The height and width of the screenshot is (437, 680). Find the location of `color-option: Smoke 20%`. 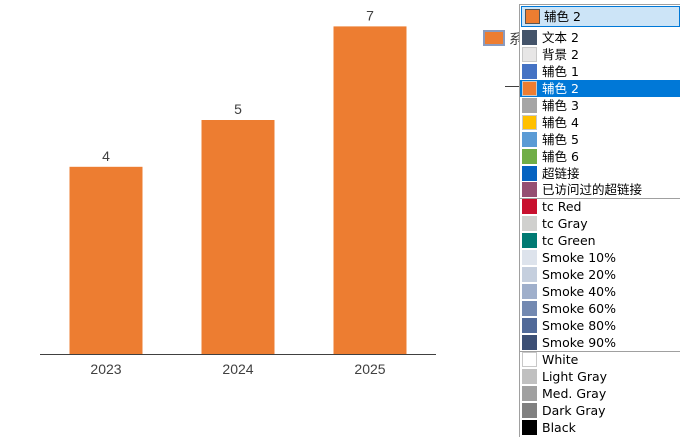

color-option: Smoke 20% is located at coordinates (600, 274).